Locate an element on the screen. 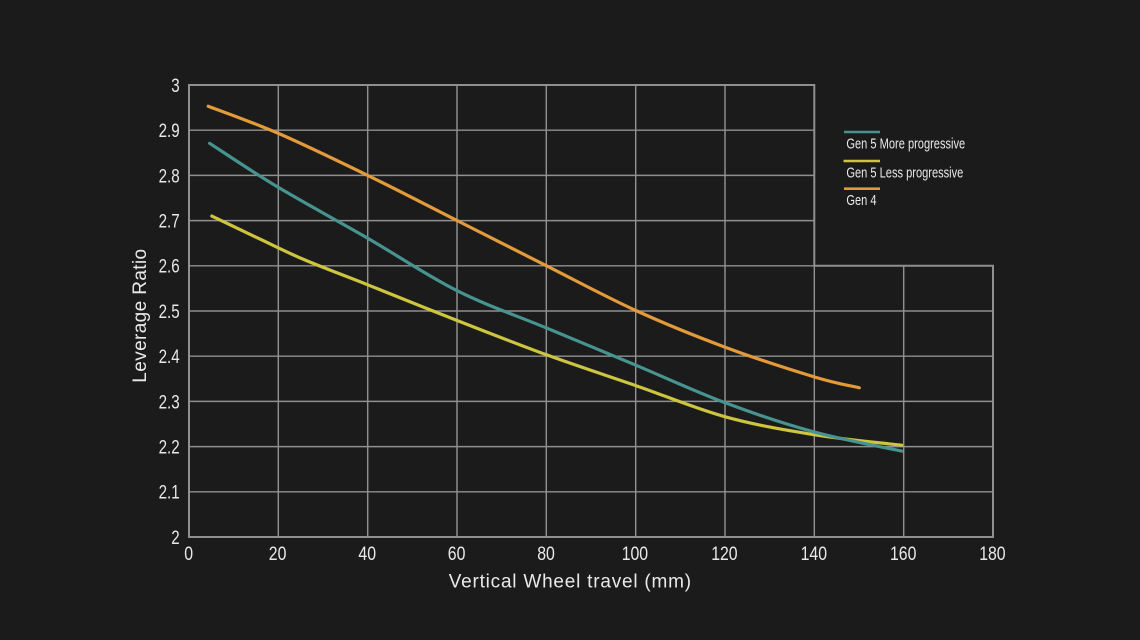 This screenshot has height=640, width=1140. svg-text: 160 is located at coordinates (903, 553).